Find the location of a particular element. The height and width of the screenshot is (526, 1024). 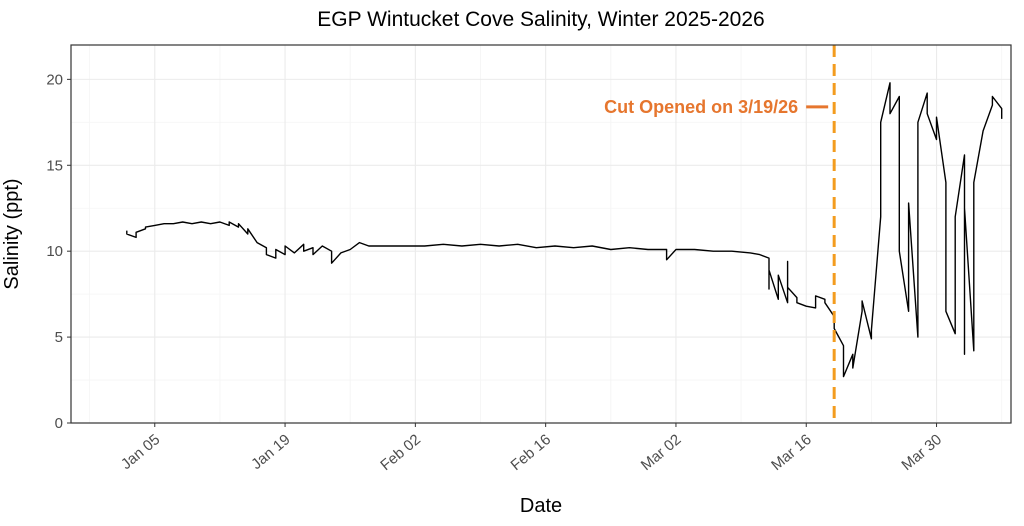

y-axis: 0 5 10 15 20 is located at coordinates (58, 251).